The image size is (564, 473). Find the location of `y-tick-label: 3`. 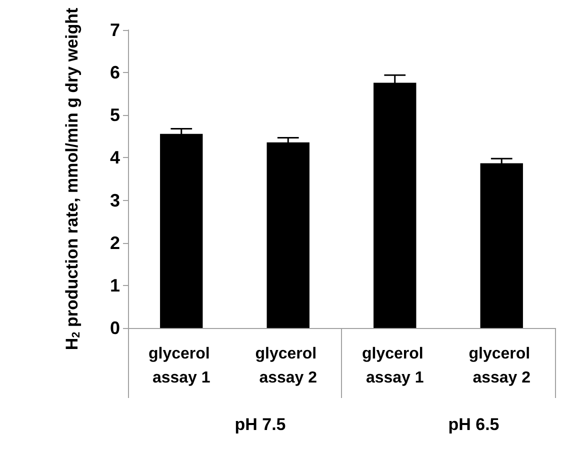

y-tick-label: 3 is located at coordinates (115, 200).